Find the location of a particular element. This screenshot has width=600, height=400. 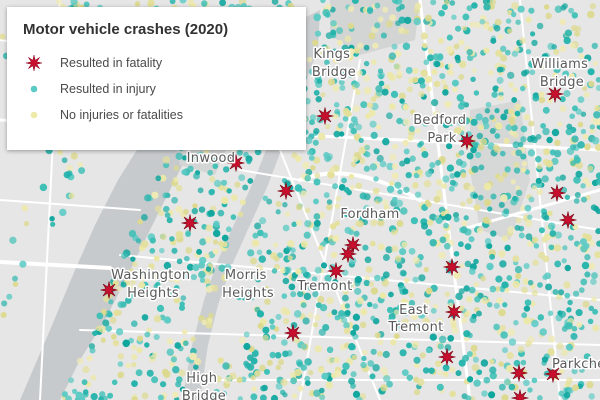

label-washington-heights: Washington Heights is located at coordinates (153, 284).